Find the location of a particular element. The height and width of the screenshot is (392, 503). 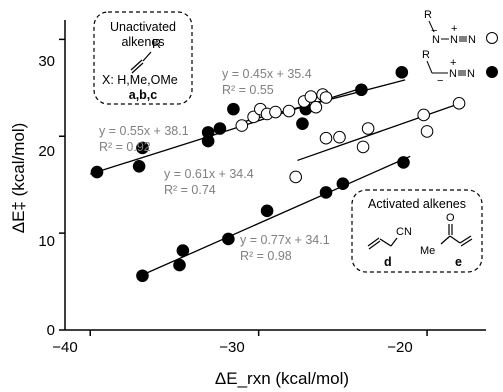

azide-r-label: R is located at coordinates (428, 15).